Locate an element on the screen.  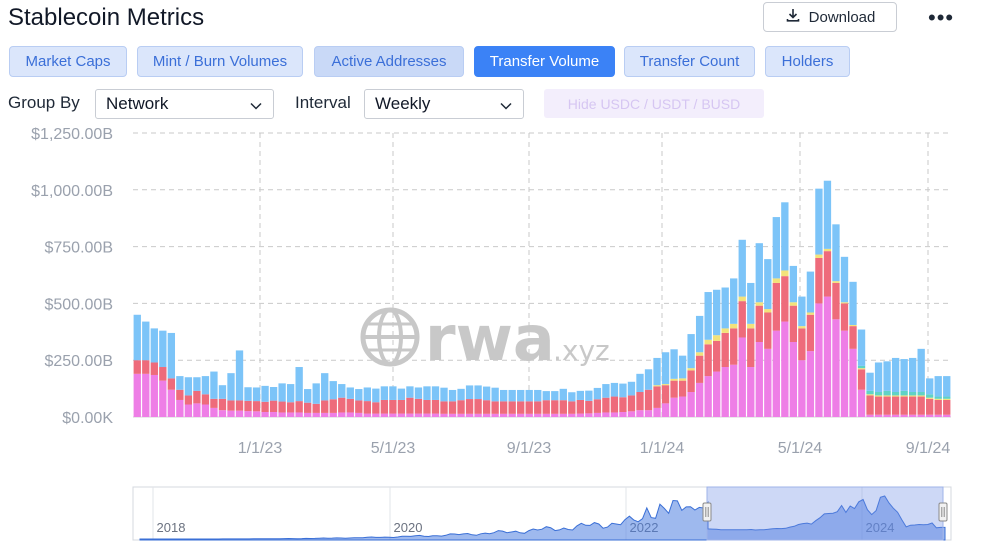
tab-market-caps: Market Caps is located at coordinates (68, 61).